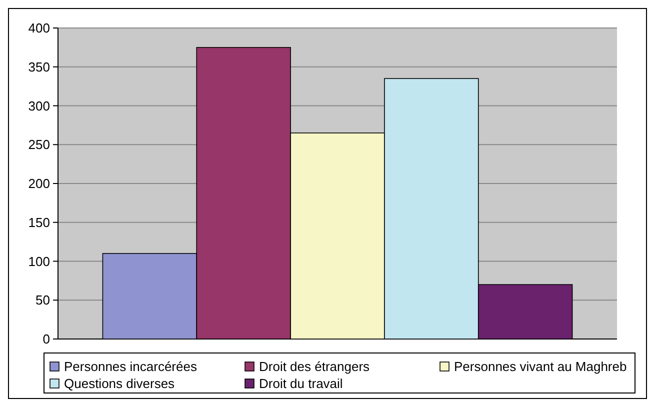 This screenshot has height=407, width=655. Describe the element at coordinates (540, 366) in the screenshot. I see `legend-label: Personnes vivant au Maghreb` at that location.